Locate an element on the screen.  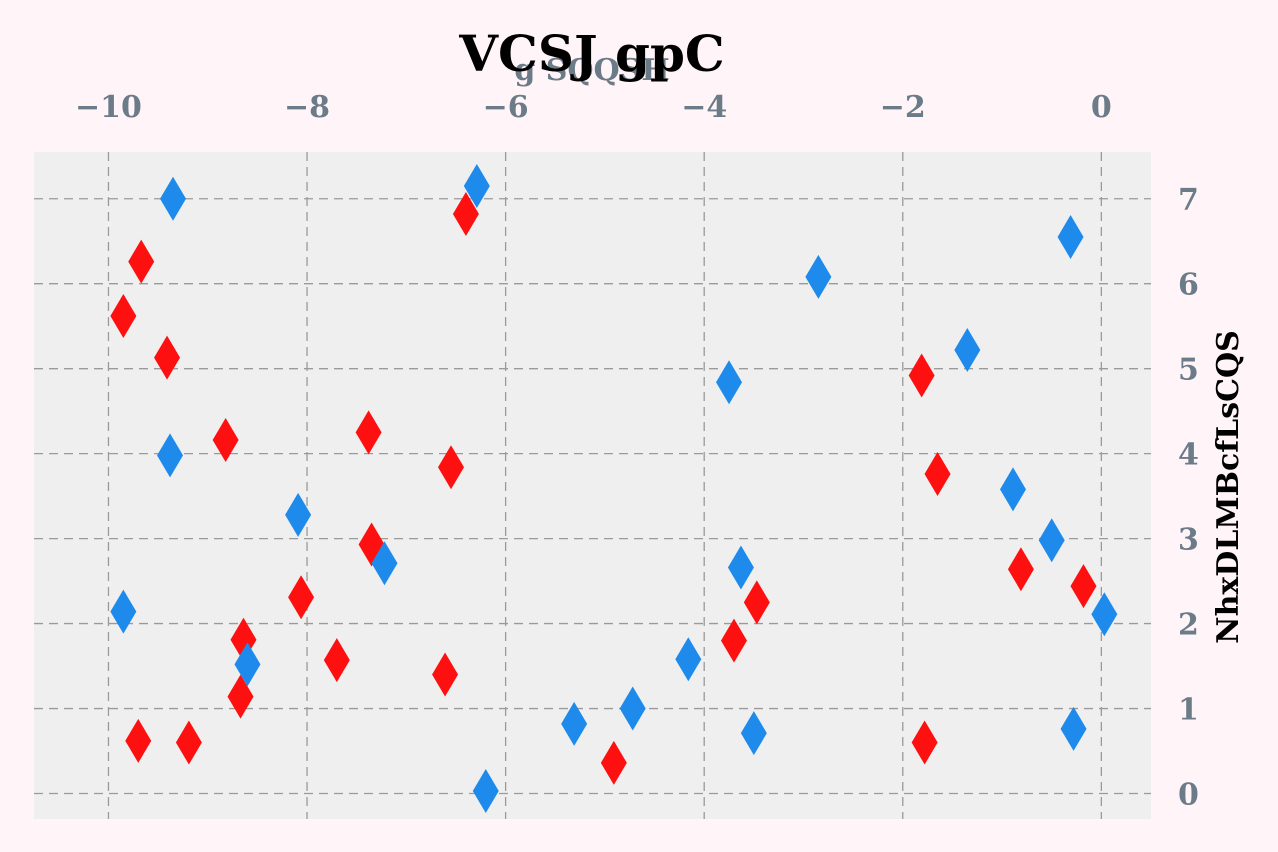
y-tick-label: 0 is located at coordinates (1188, 795).